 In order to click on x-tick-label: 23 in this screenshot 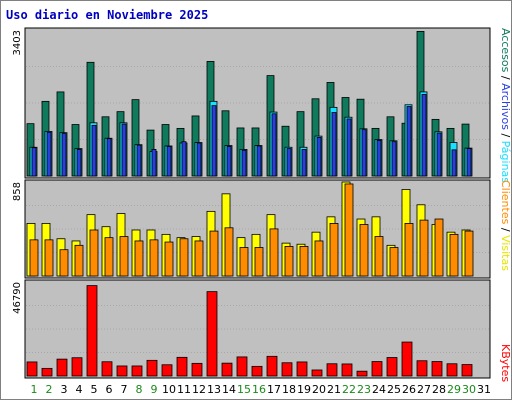, I will do `click(364, 389)`.